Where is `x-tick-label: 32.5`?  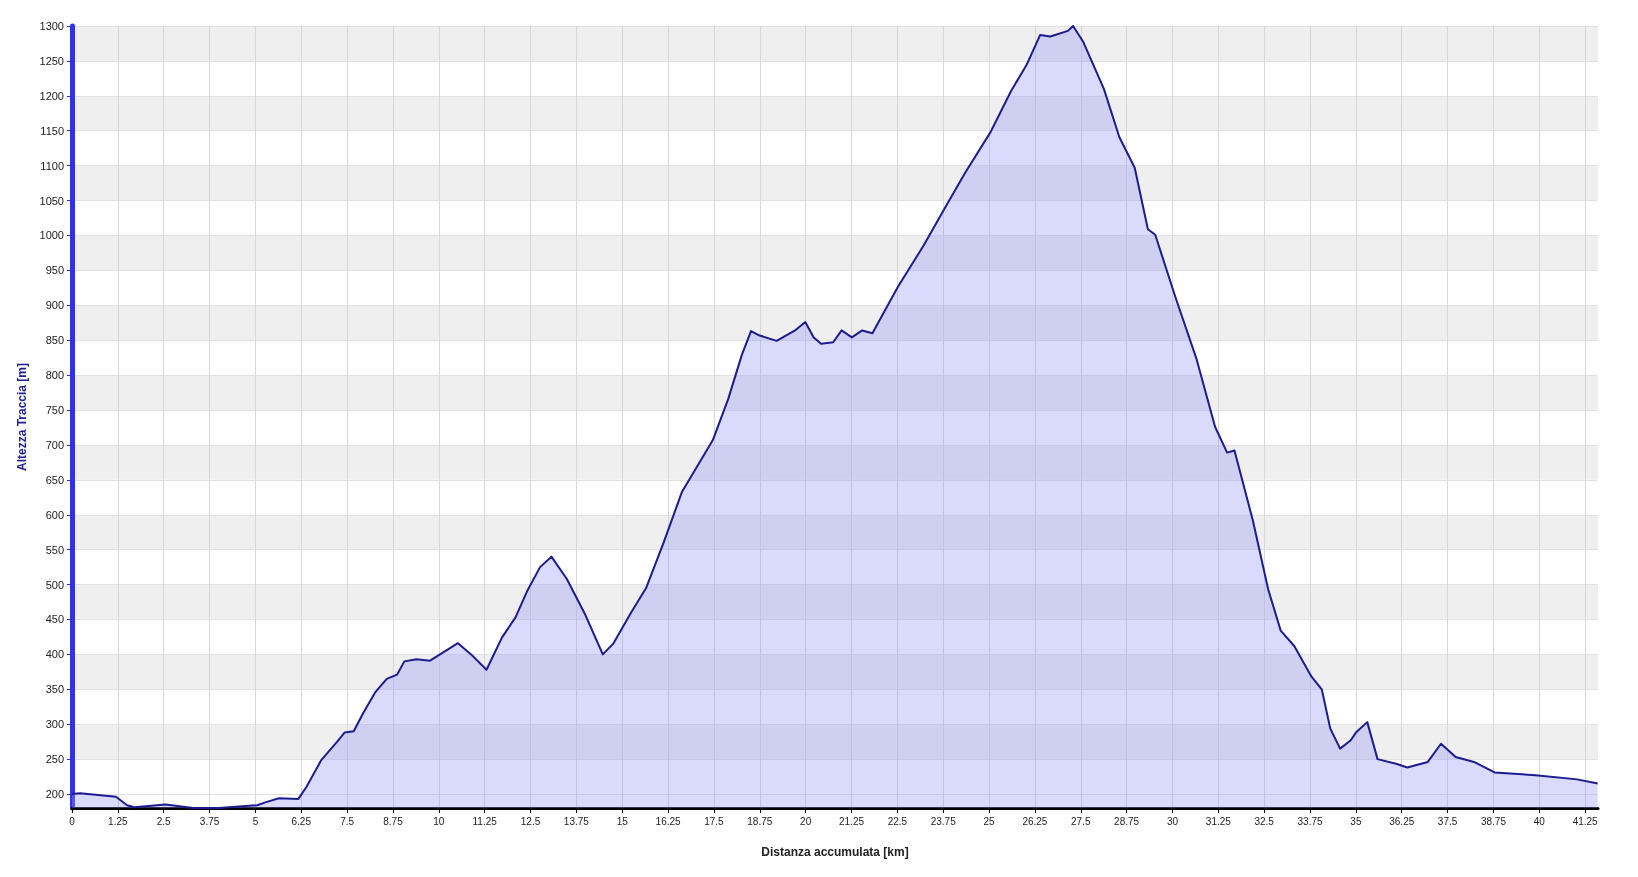 x-tick-label: 32.5 is located at coordinates (1264, 821).